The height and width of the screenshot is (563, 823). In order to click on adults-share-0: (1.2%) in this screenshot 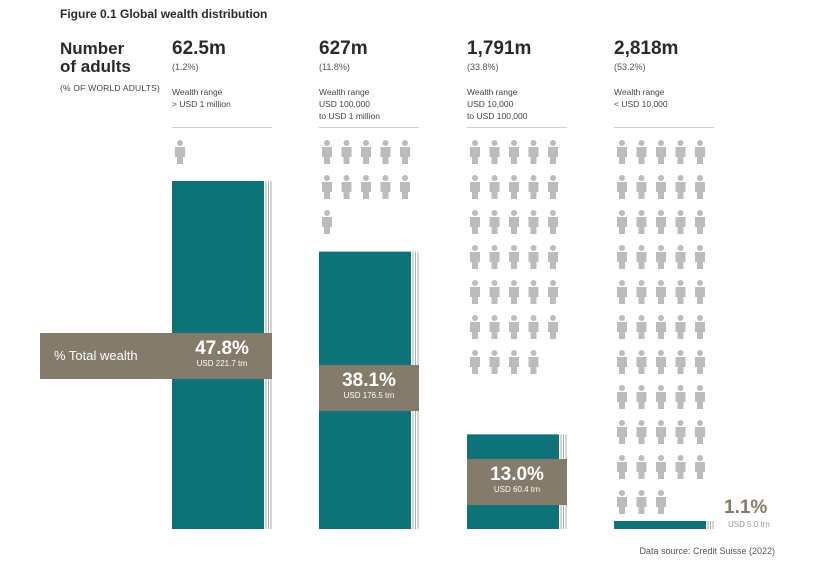, I will do `click(185, 67)`.